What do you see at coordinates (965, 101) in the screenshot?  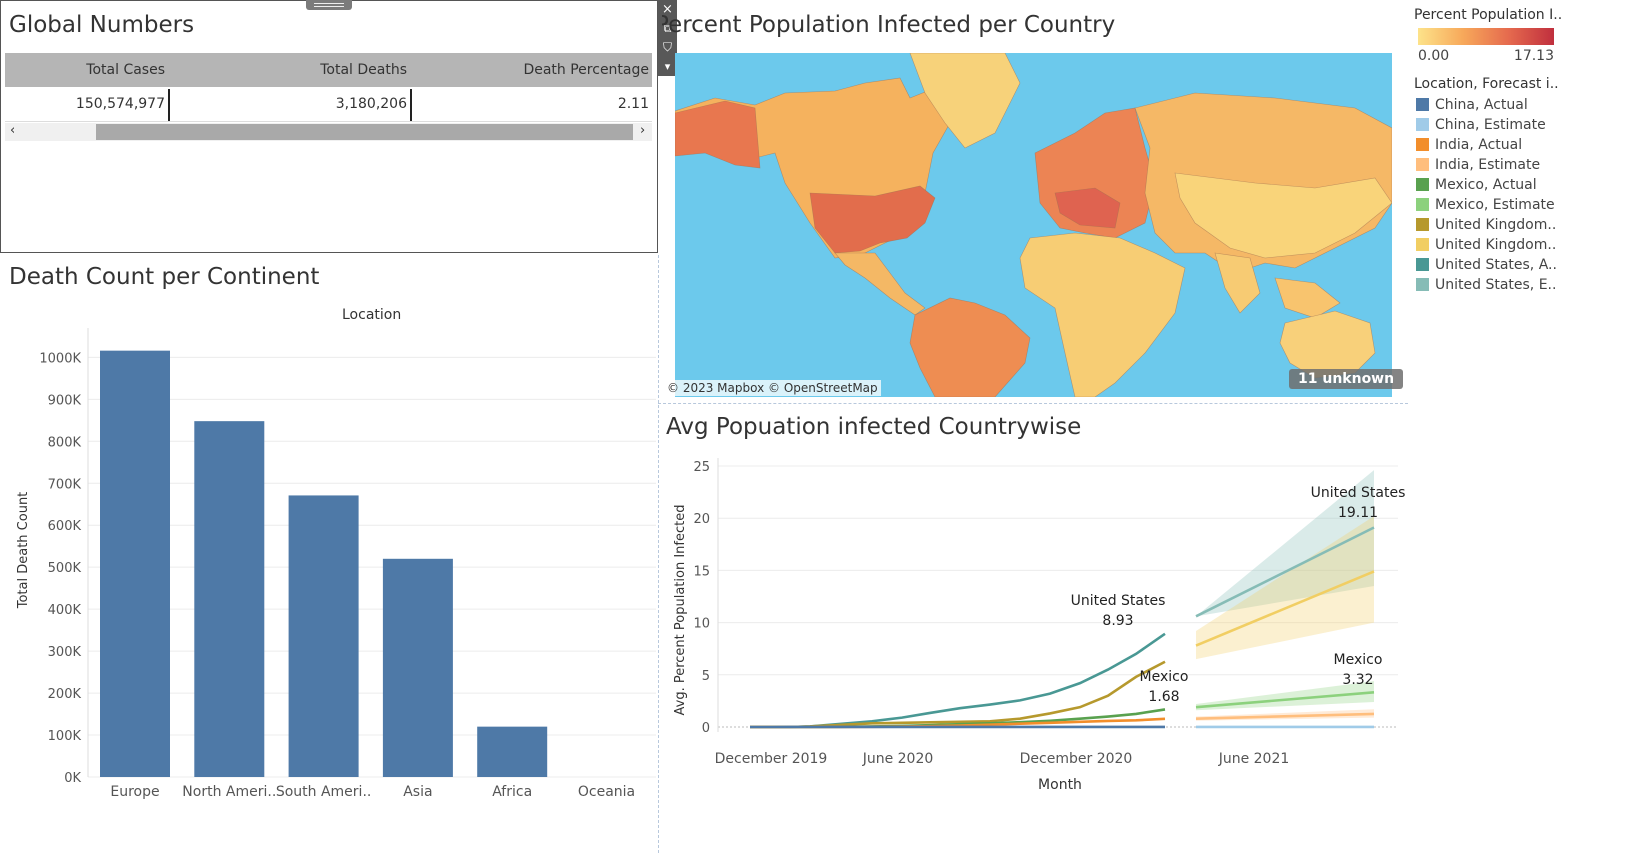 I see `greenland-shape` at bounding box center [965, 101].